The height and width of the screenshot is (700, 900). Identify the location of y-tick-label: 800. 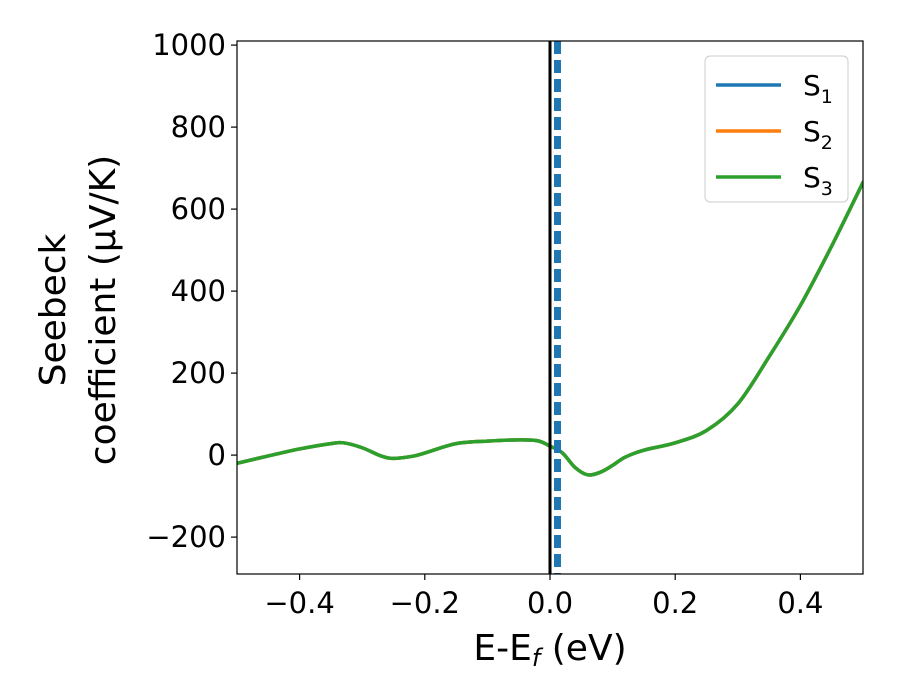
(198, 127).